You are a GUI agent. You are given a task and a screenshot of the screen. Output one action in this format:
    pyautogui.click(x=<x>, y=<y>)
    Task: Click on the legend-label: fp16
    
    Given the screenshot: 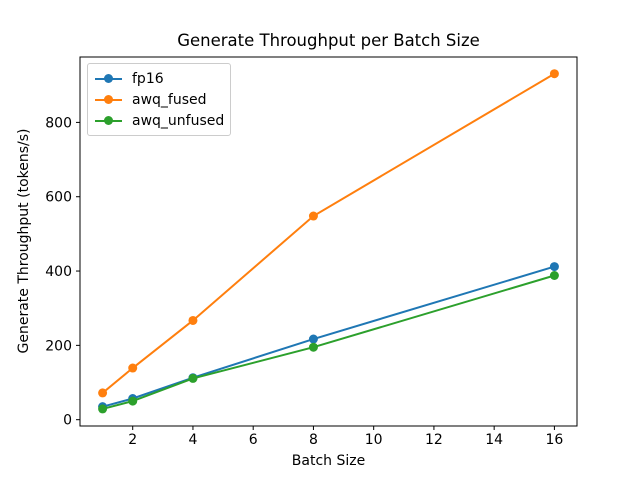 What is the action you would take?
    pyautogui.click(x=148, y=78)
    